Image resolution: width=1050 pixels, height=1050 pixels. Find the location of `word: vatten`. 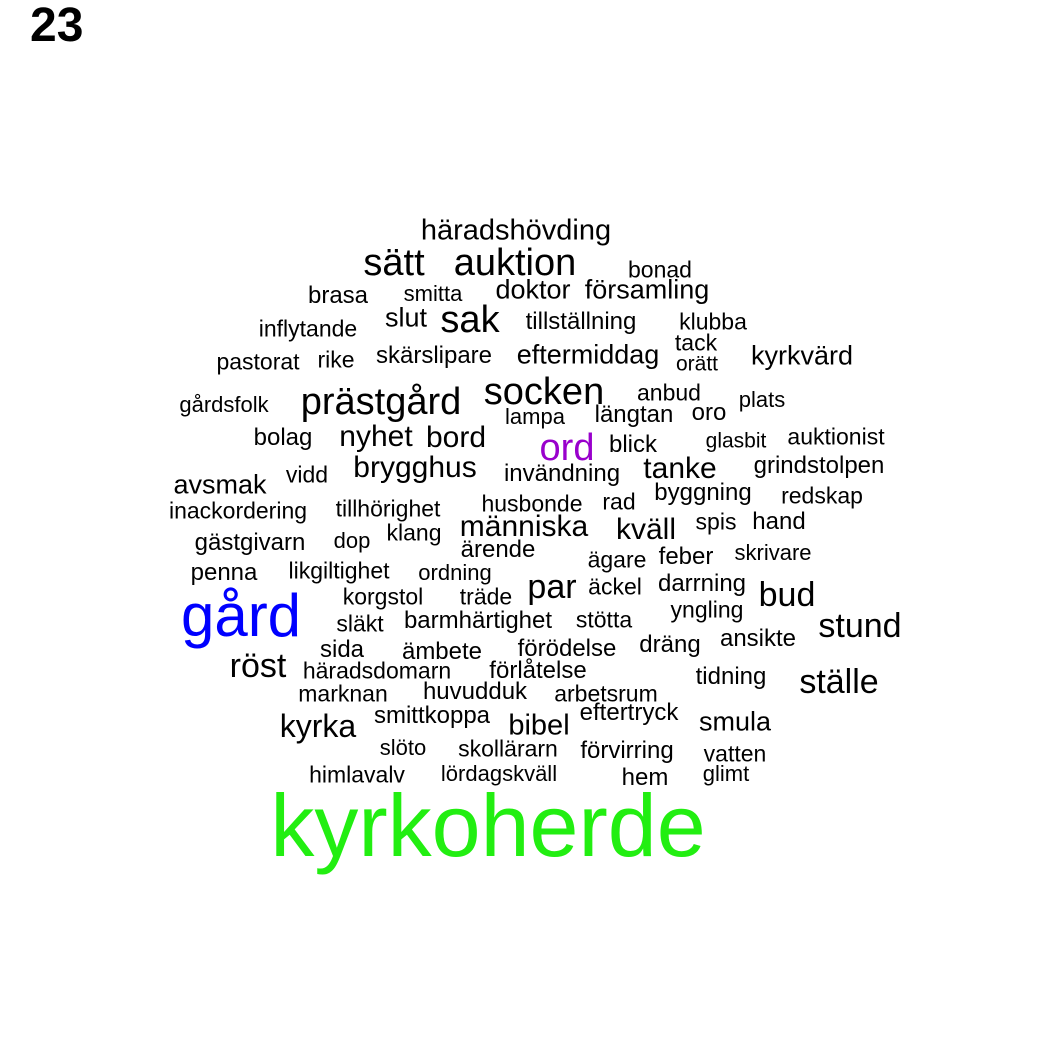

word: vatten is located at coordinates (735, 753).